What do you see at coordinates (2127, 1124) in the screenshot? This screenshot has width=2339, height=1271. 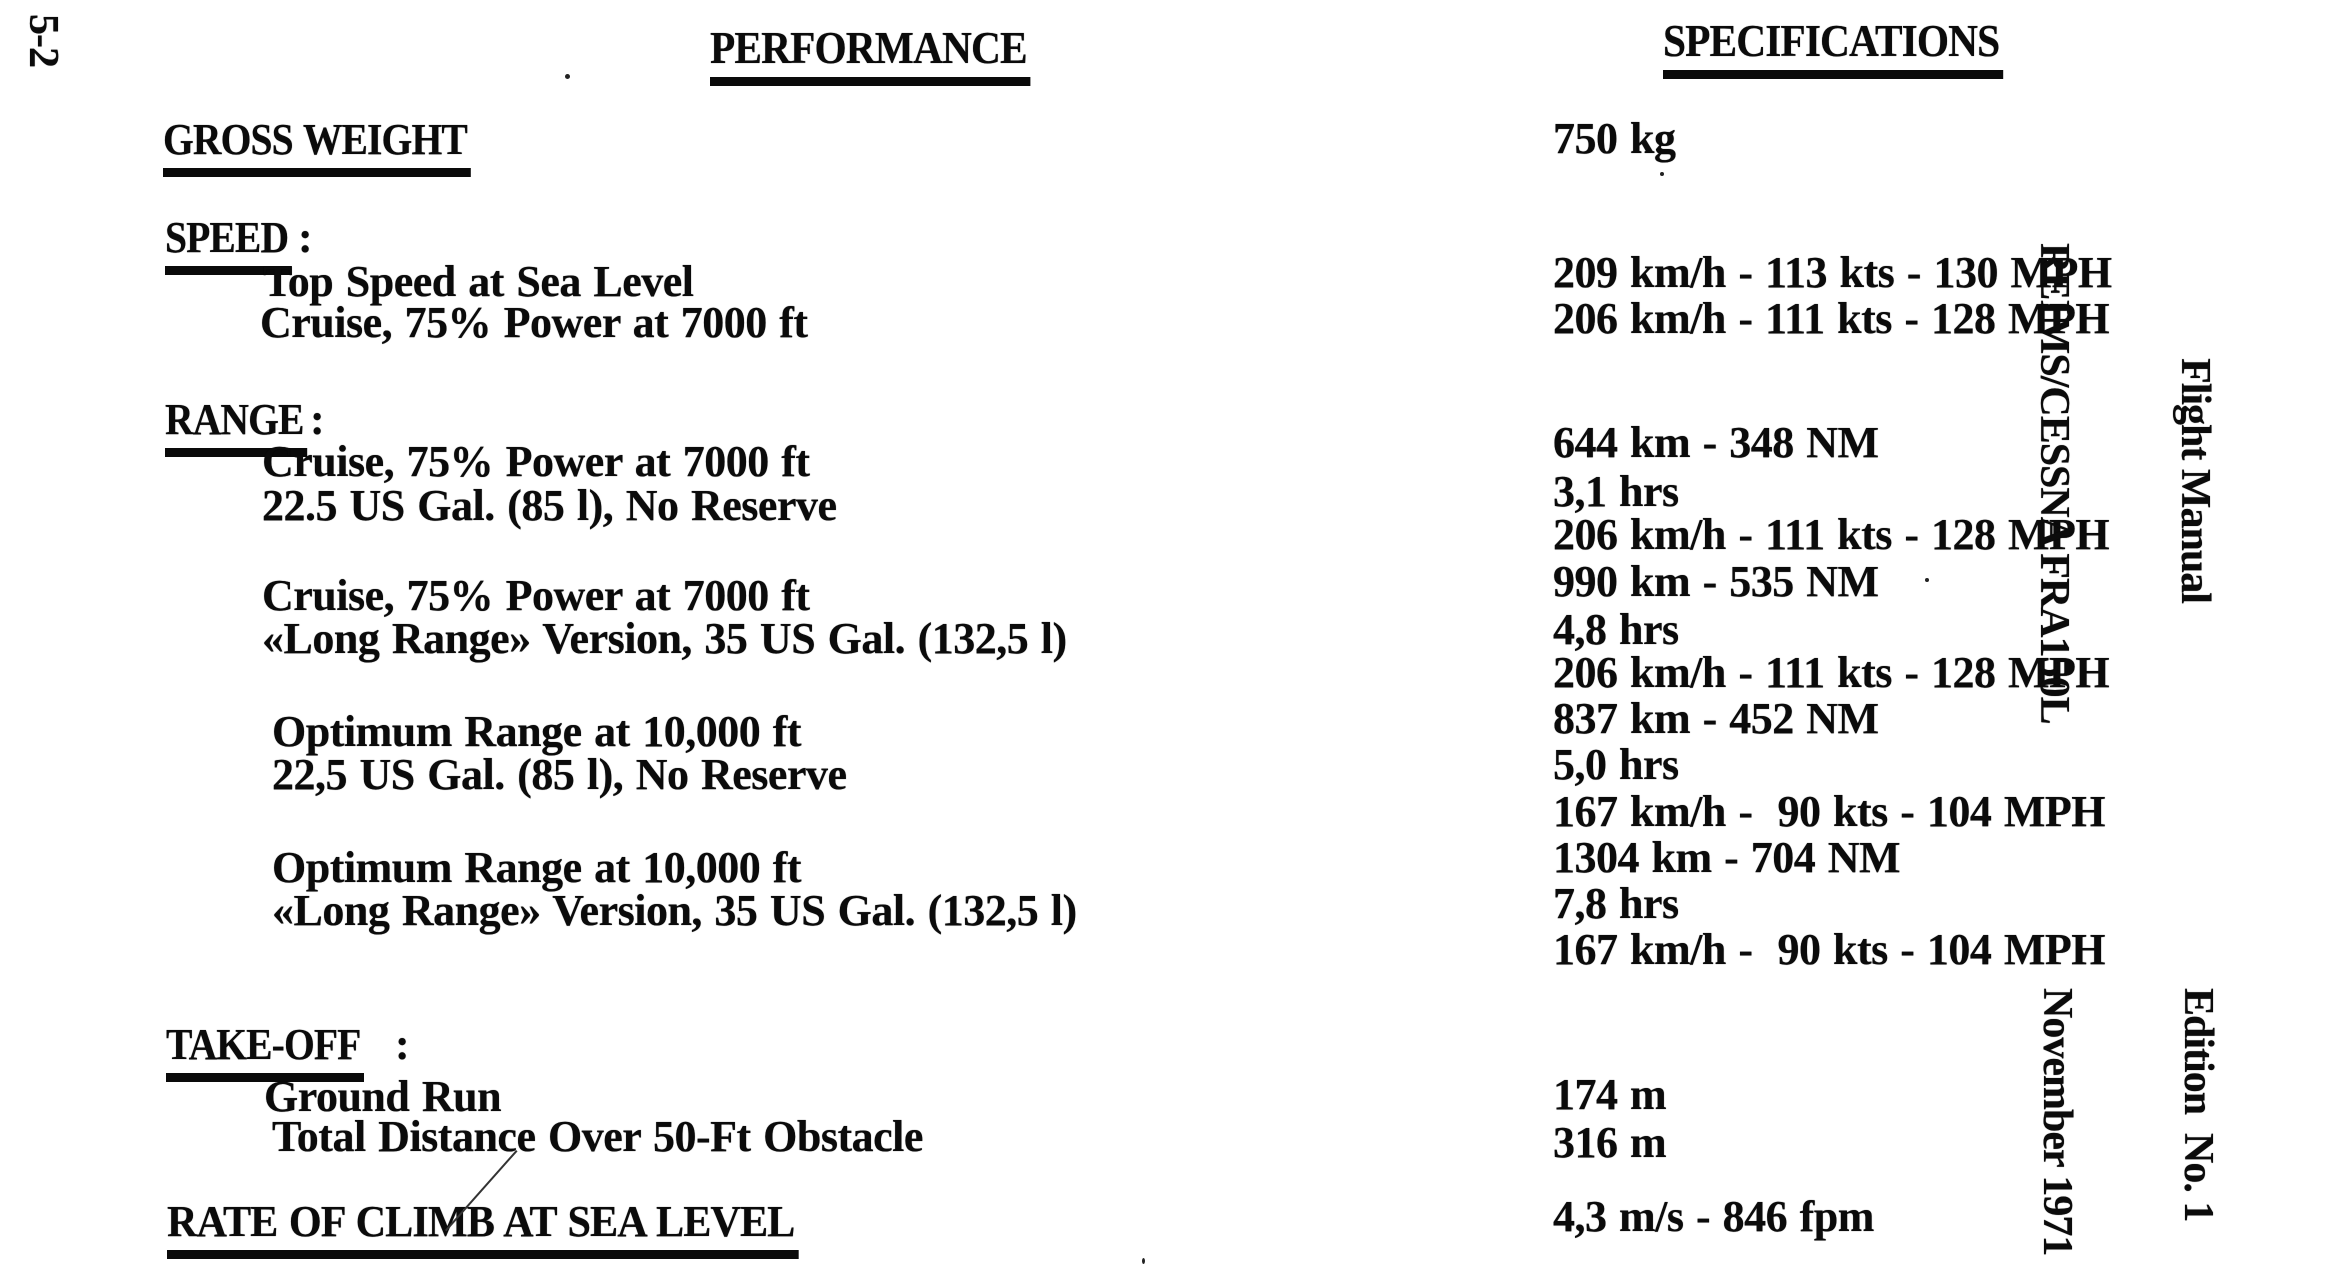 I see `margin-edition-info: Edition No. 1 November 1971` at bounding box center [2127, 1124].